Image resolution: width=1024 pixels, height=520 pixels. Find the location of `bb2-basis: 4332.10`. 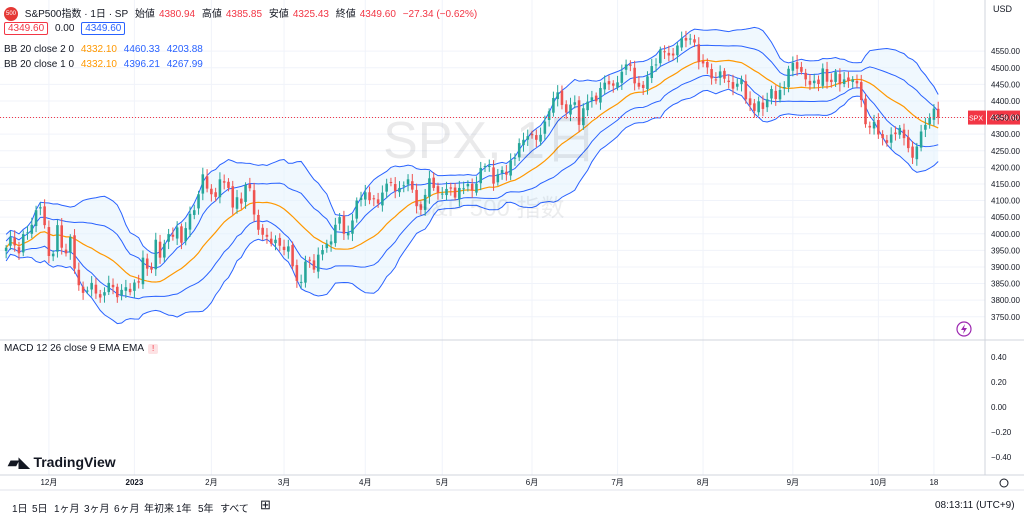

bb2-basis: 4332.10 is located at coordinates (98, 49).